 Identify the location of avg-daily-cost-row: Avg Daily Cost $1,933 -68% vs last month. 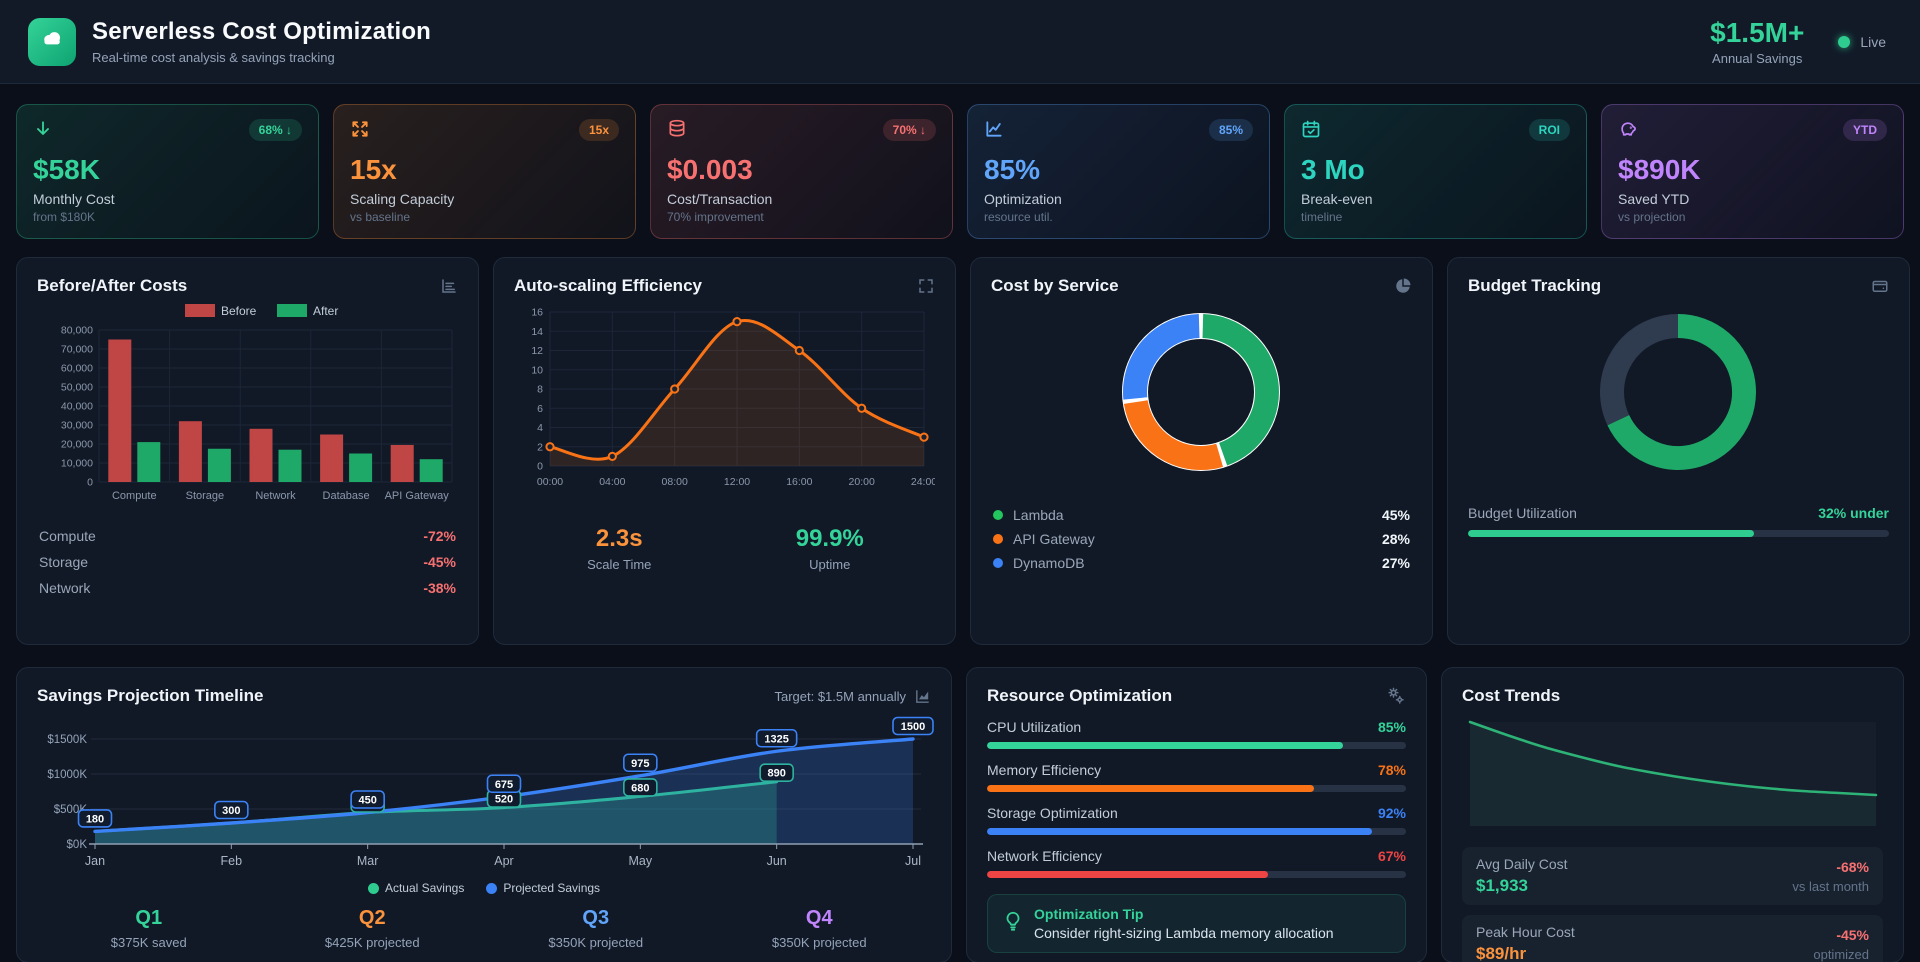
(1672, 876).